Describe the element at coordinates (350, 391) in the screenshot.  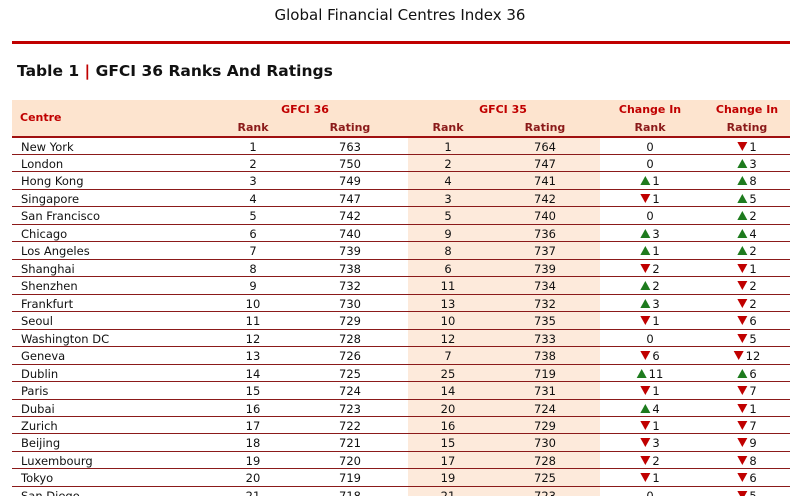
I see `cell: 724` at that location.